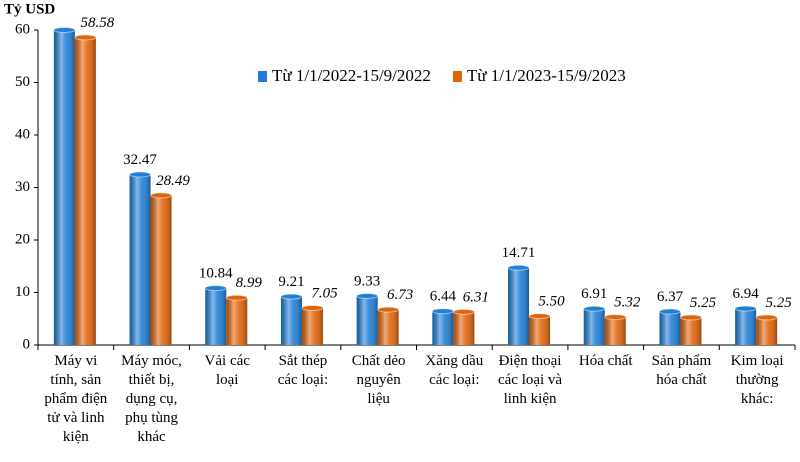 The height and width of the screenshot is (462, 800). I want to click on x-tick-label: Kim loại thường khác:, so click(757, 380).